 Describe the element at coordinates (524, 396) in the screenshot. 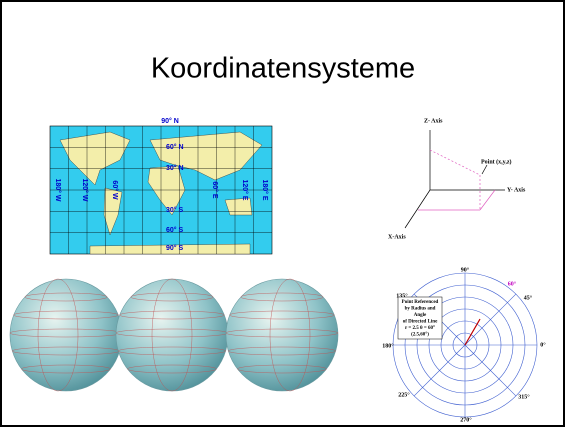

I see `polar-angle-label: 315°` at that location.